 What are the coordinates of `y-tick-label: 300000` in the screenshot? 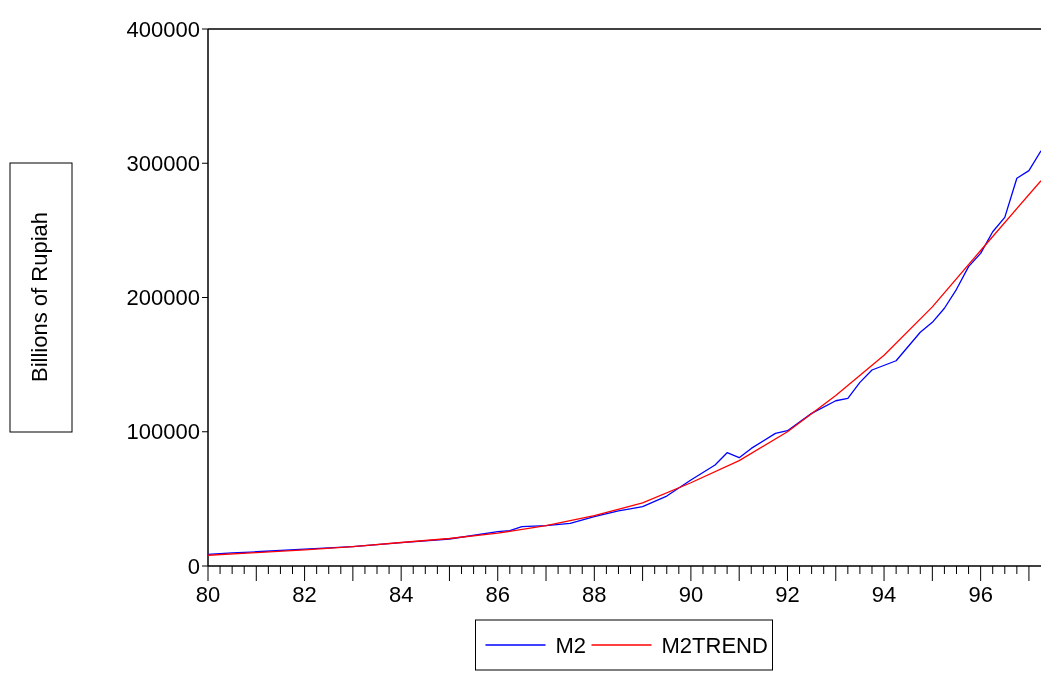 It's located at (163, 163).